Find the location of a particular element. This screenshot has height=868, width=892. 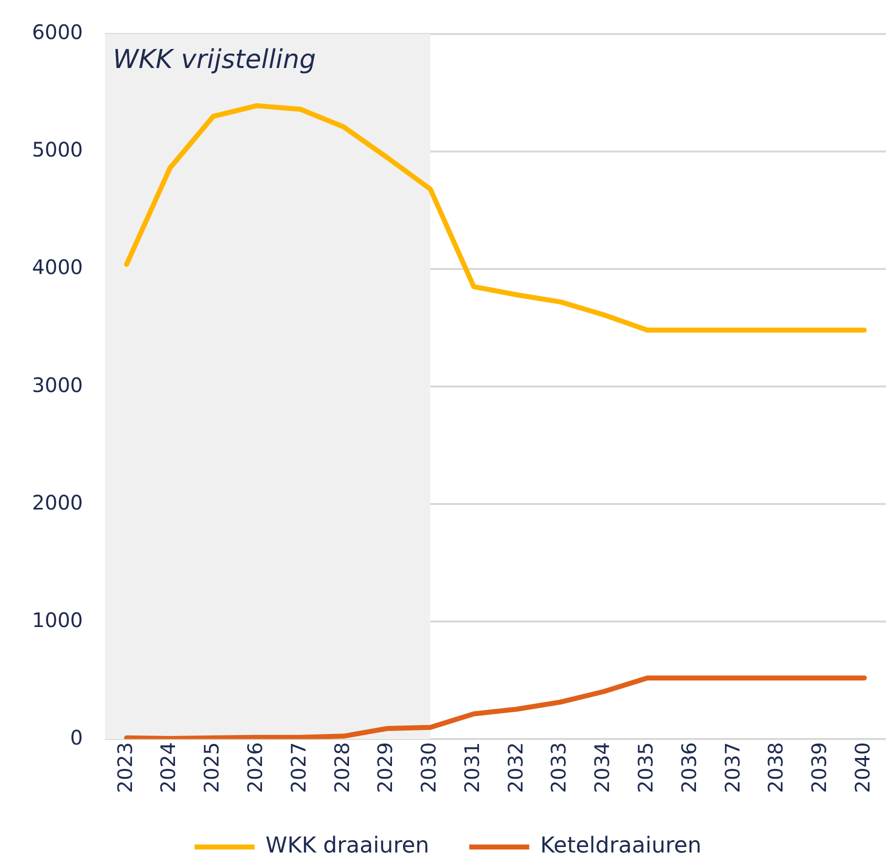

x-tick-label: 2030 is located at coordinates (428, 768).